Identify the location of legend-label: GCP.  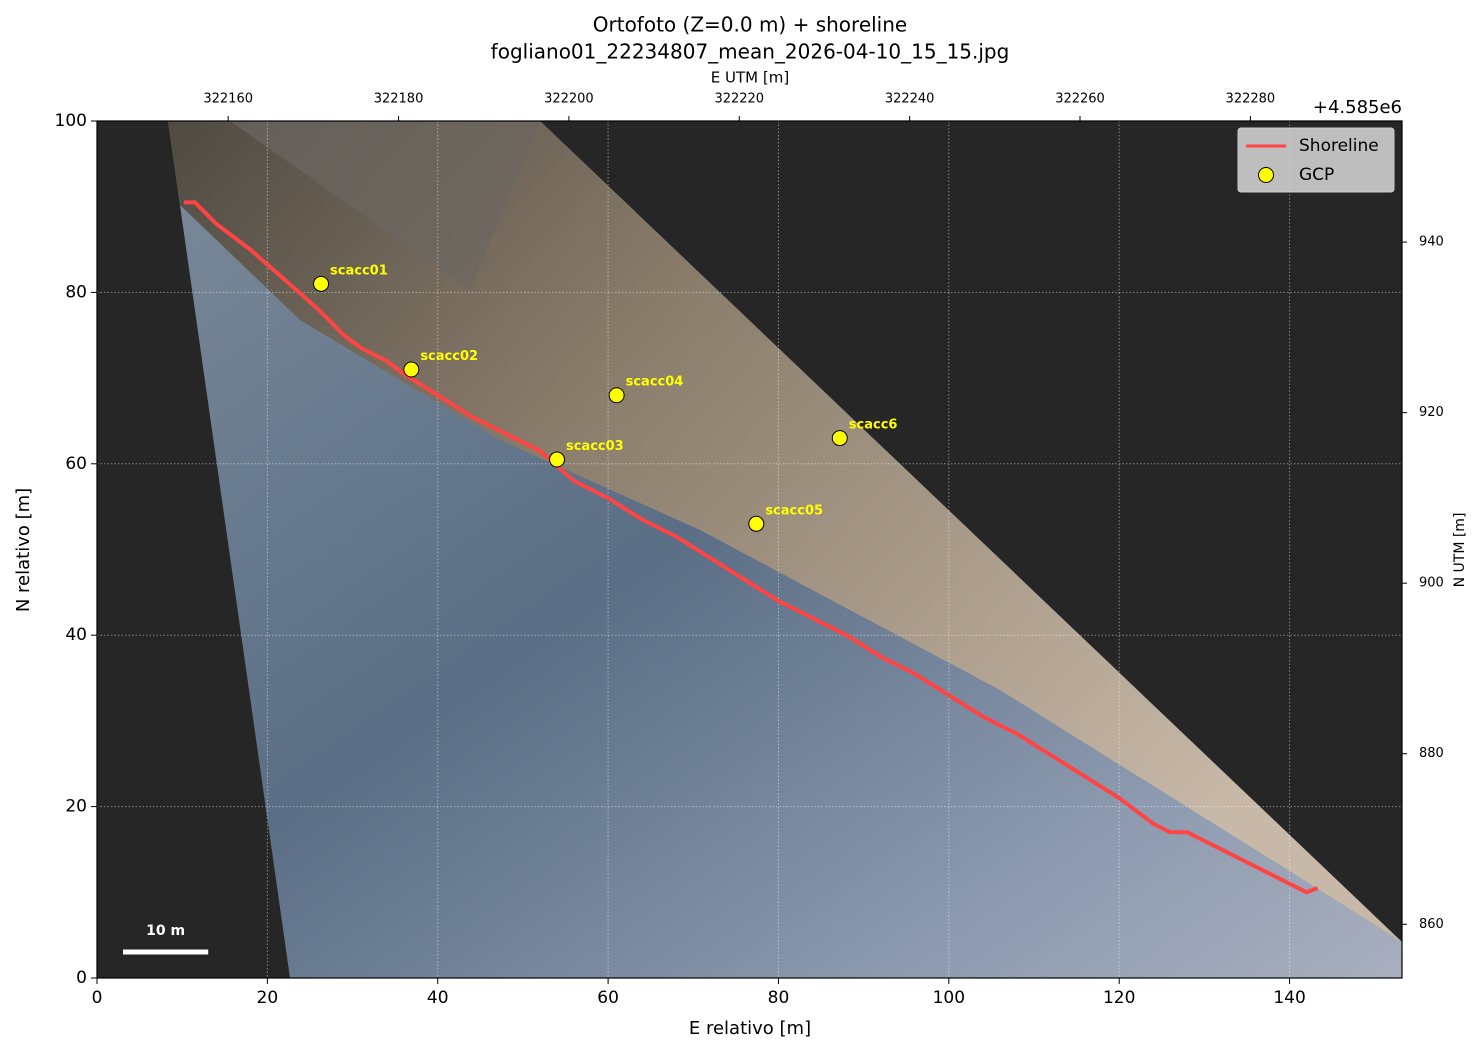
(1316, 175).